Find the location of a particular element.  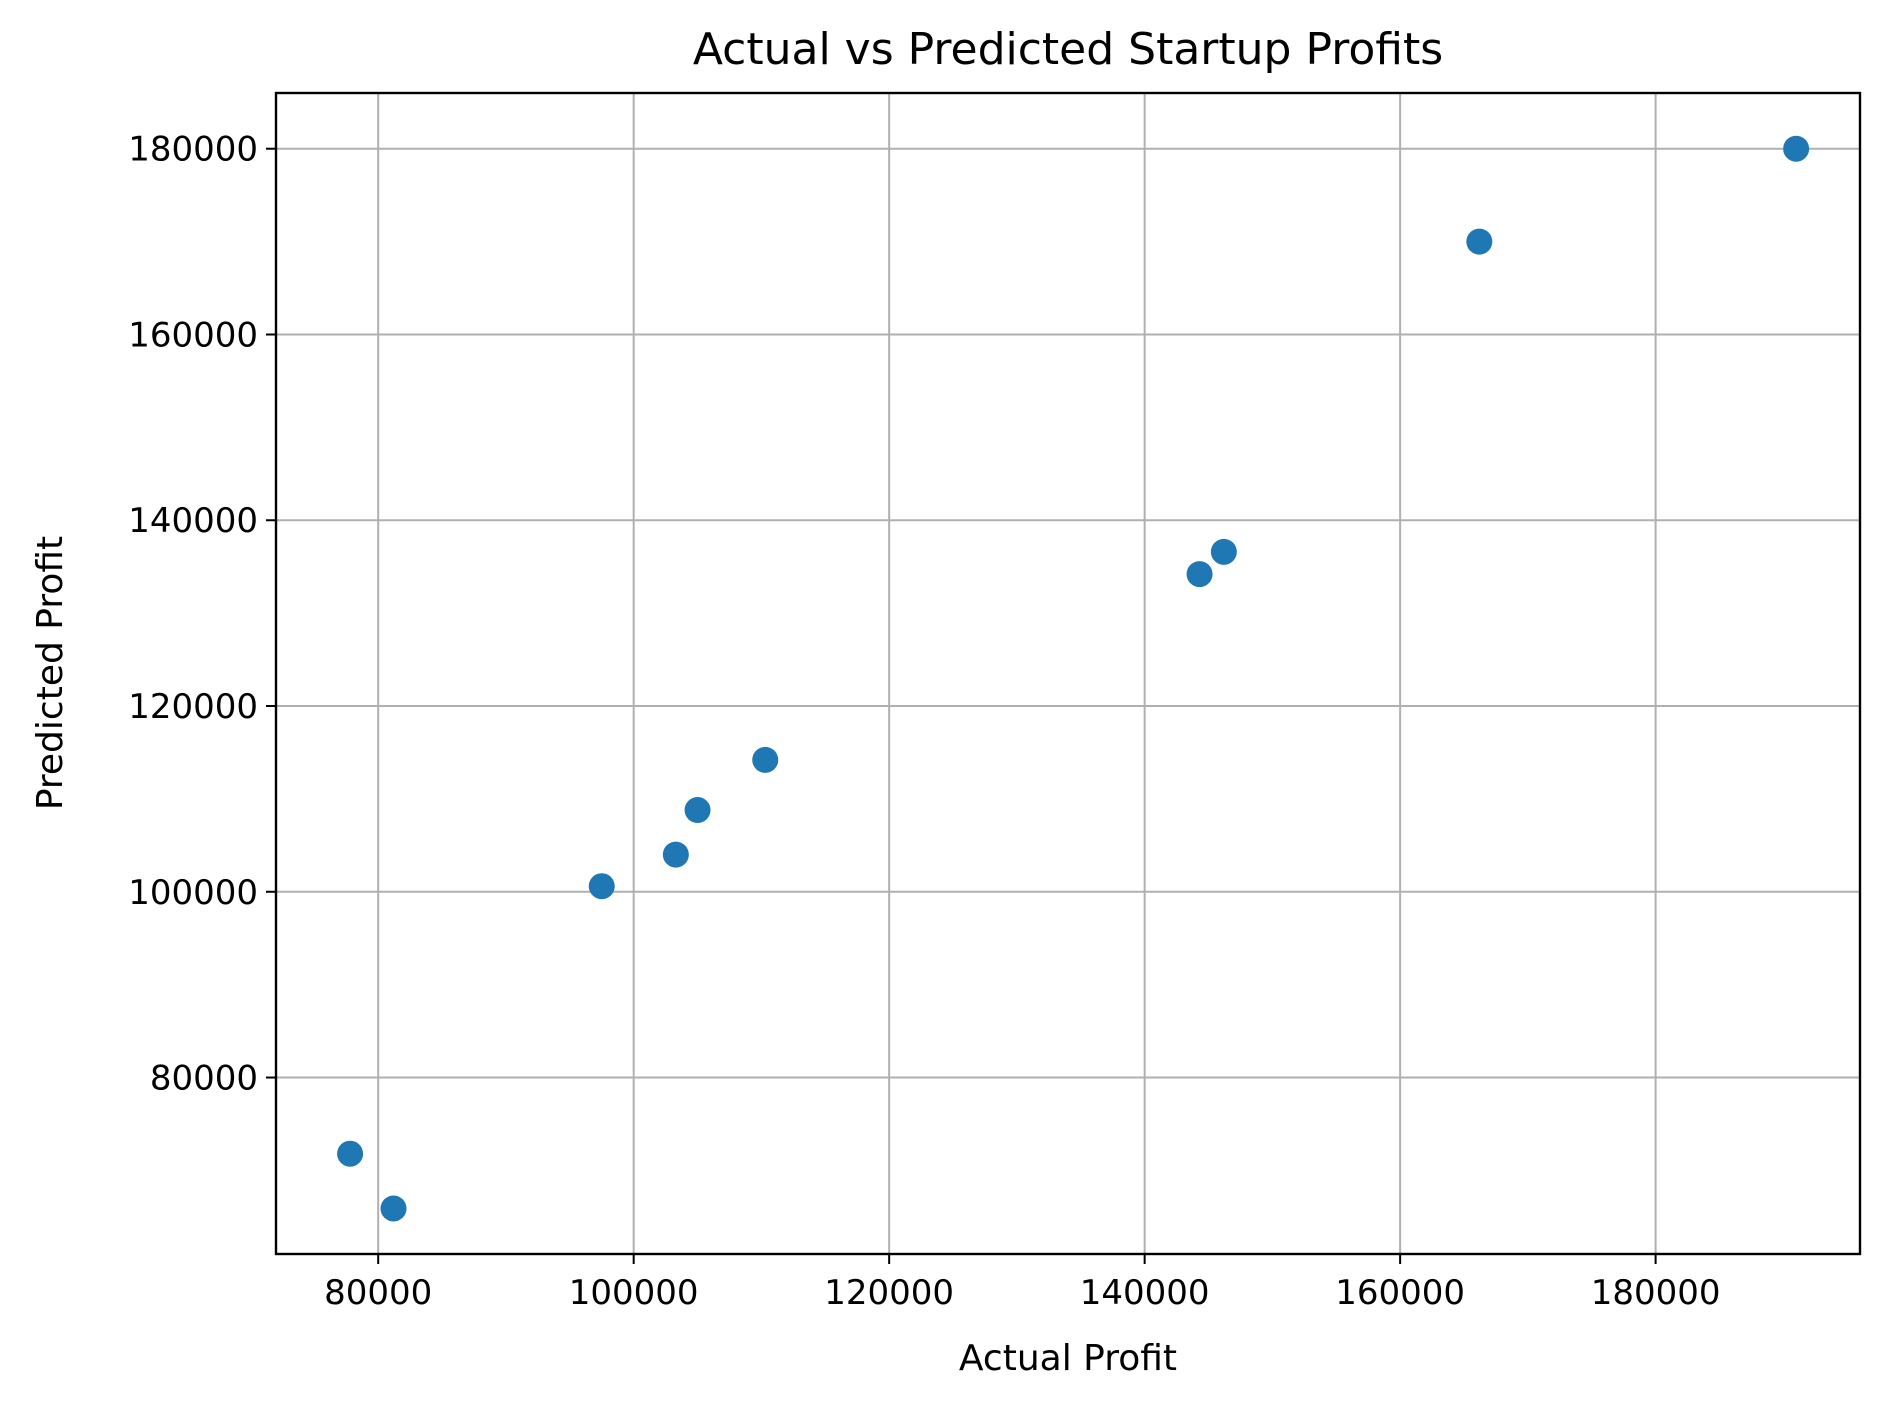

y-tick-label: 160000 is located at coordinates (193, 335).